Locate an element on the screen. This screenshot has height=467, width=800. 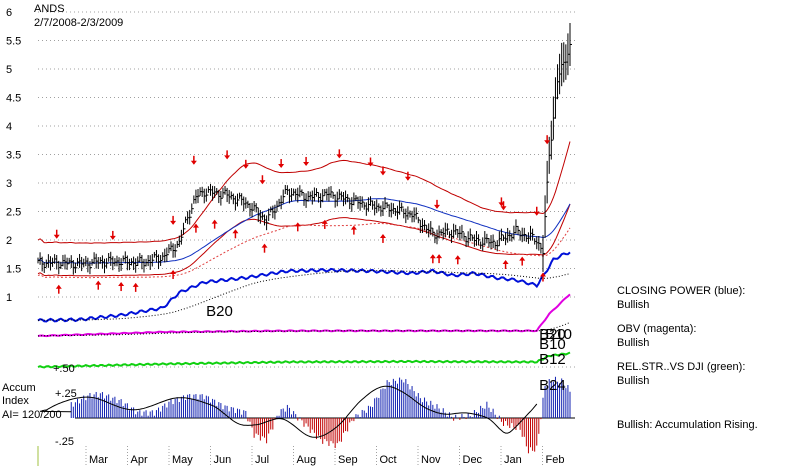
y-tick-label: 1.5 is located at coordinates (13, 270).